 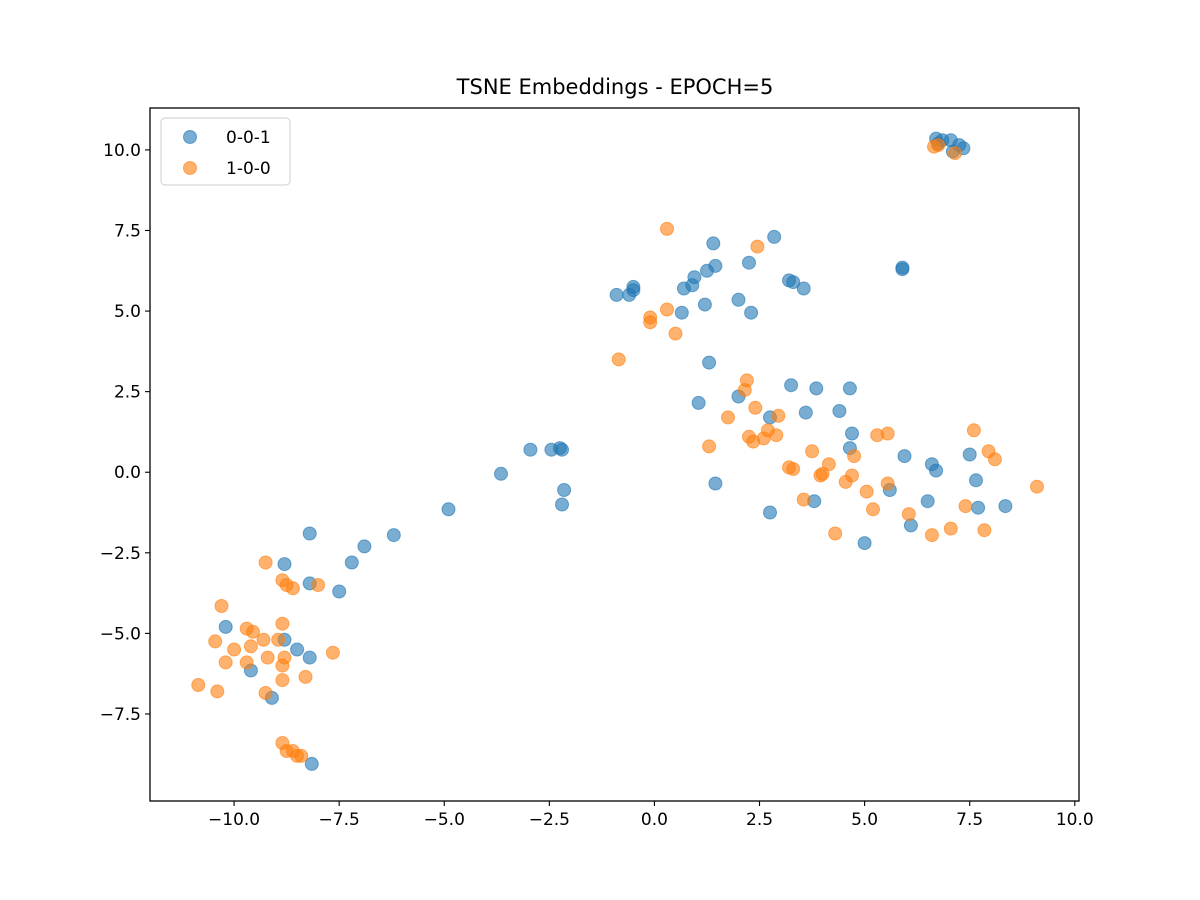 What do you see at coordinates (120, 634) in the screenshot?
I see `y-tick-label: −5.0` at bounding box center [120, 634].